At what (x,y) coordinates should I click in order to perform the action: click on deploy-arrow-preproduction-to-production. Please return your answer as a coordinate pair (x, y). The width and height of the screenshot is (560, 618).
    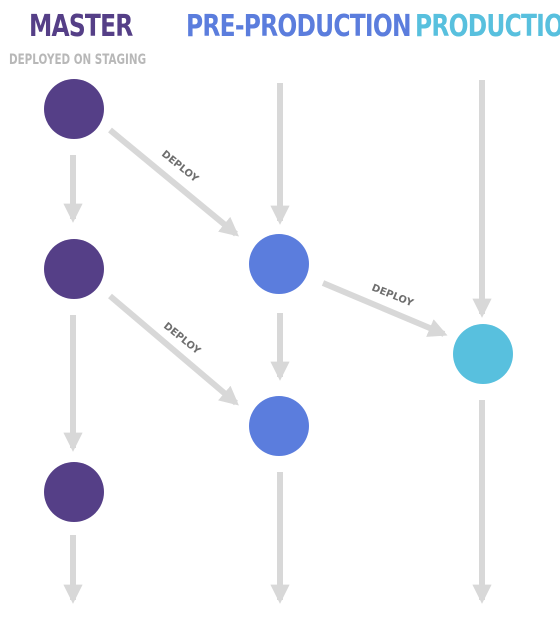
    Looking at the image, I should click on (384, 308).